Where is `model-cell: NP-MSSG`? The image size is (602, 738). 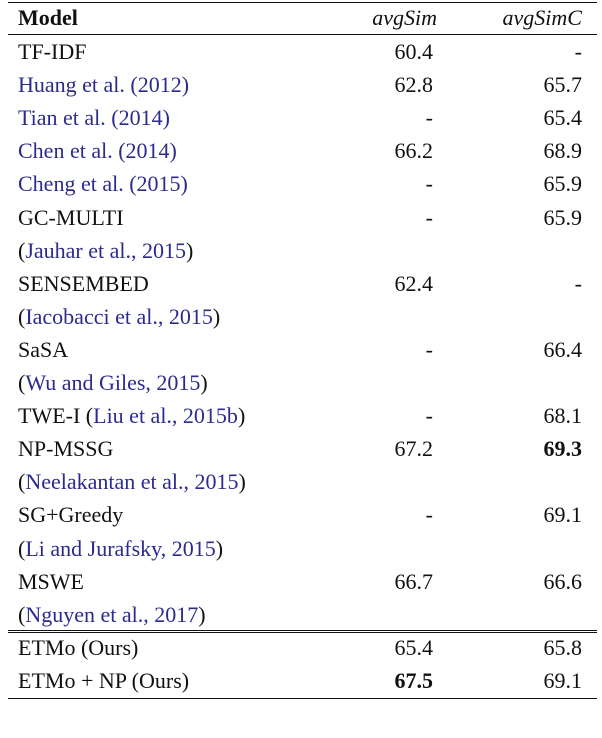 model-cell: NP-MSSG is located at coordinates (65, 449).